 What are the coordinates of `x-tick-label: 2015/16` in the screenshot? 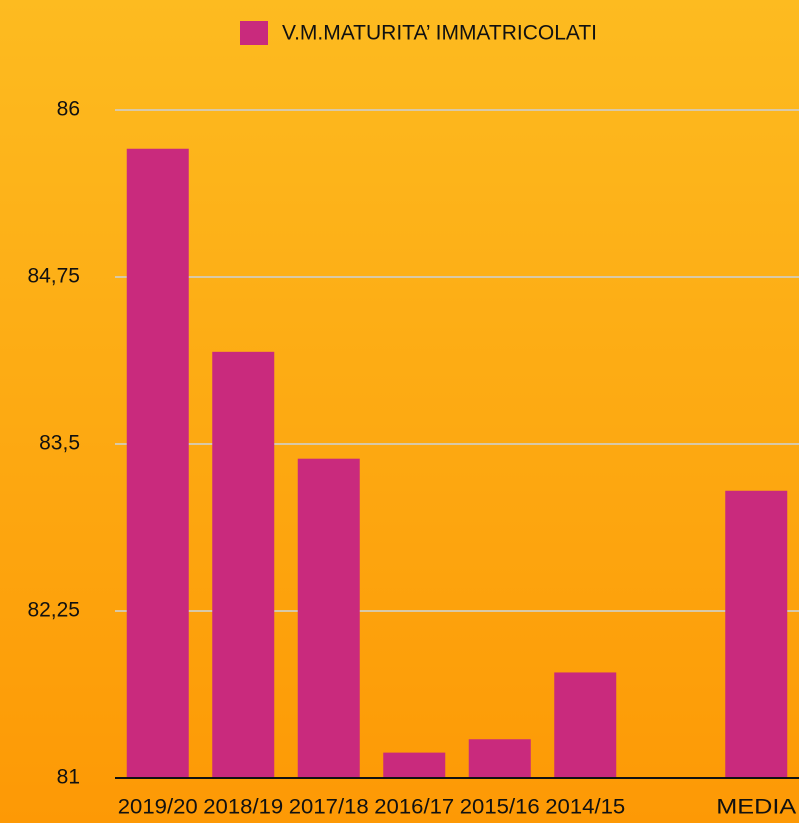 It's located at (500, 807).